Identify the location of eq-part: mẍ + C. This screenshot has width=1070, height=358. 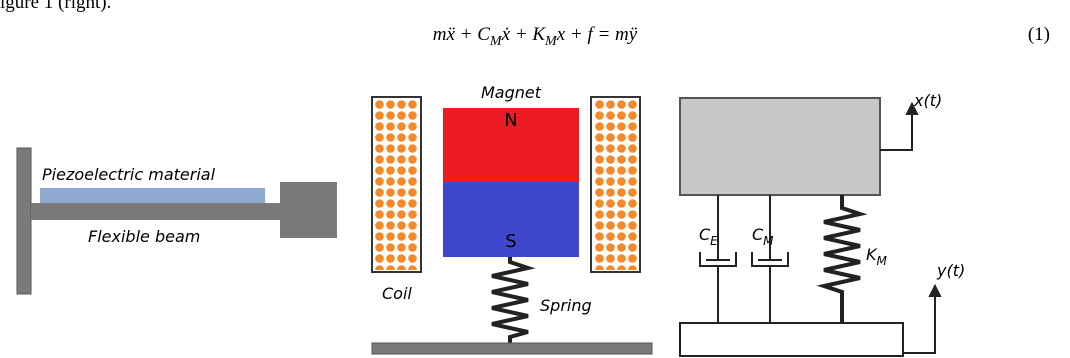
(461, 34).